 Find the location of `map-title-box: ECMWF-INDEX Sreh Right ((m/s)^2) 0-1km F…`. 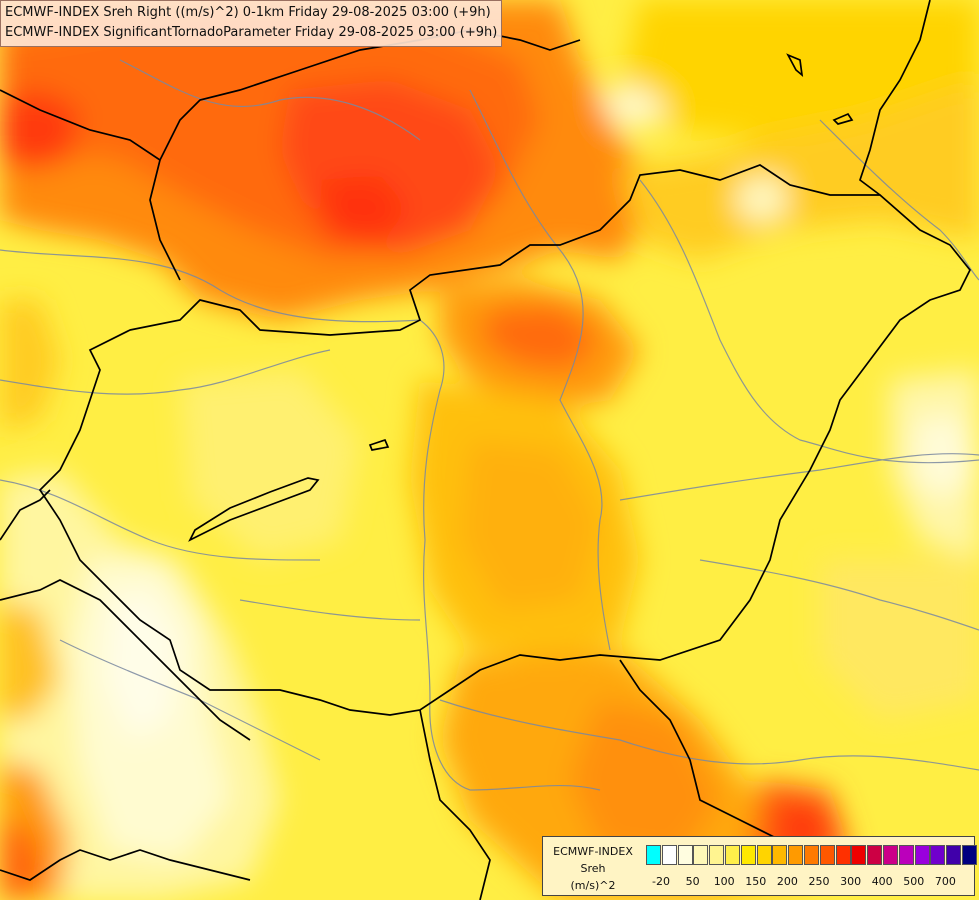

map-title-box: ECMWF-INDEX Sreh Right ((m/s)^2) 0-1km F… is located at coordinates (251, 23).